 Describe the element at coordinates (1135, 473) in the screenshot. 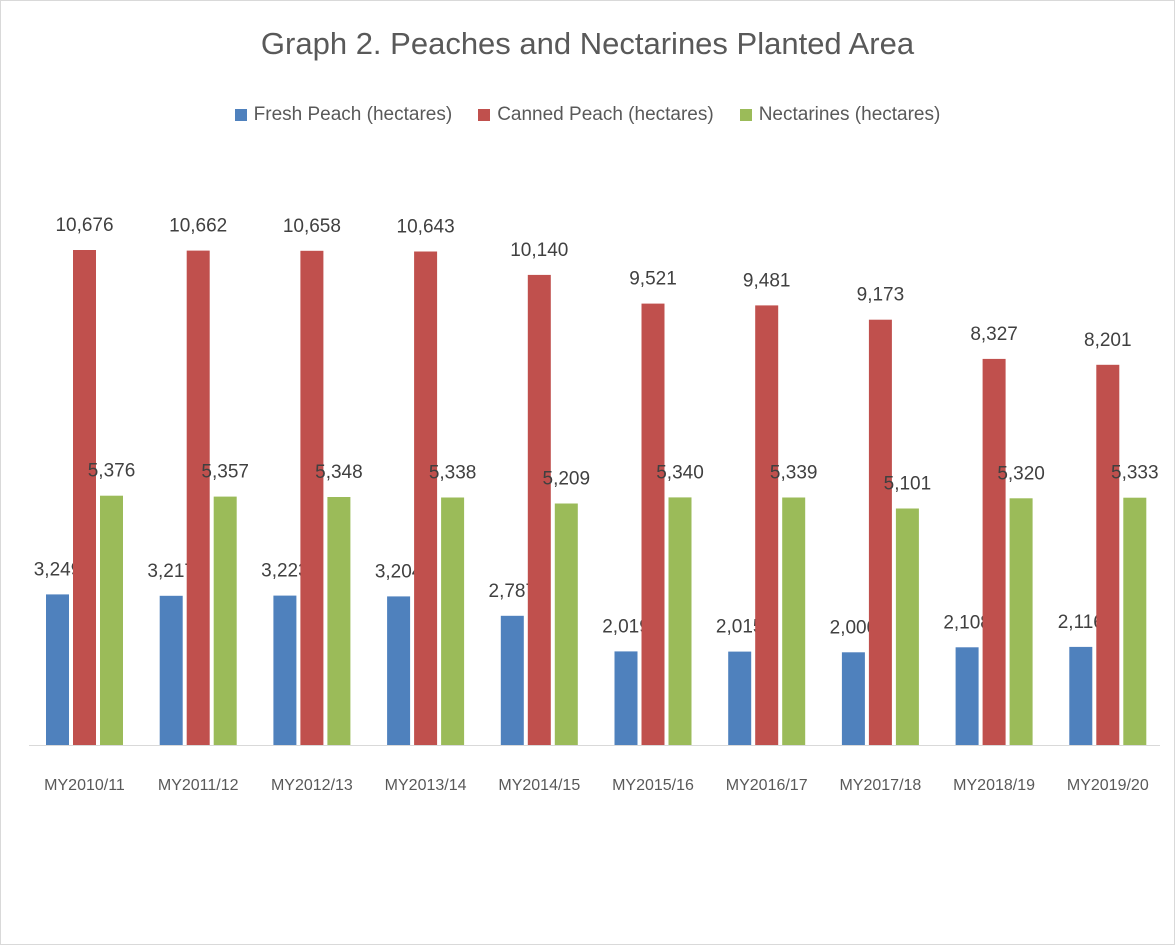

I see `data-label-nectarines-hectares-my2019-20: 5,333` at that location.